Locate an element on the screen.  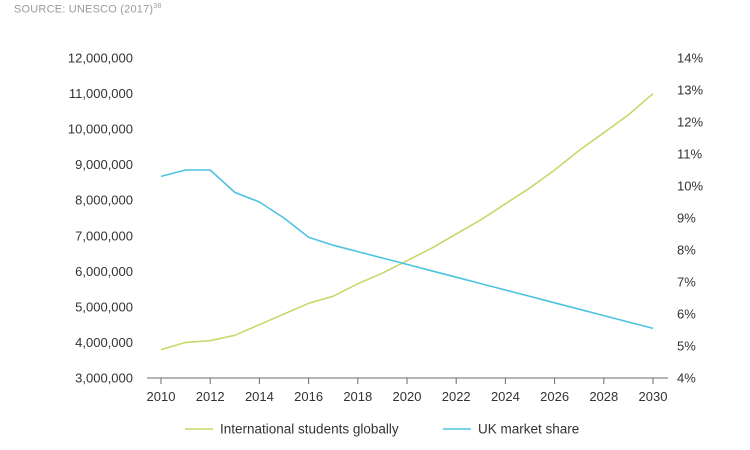
left-tick-label: 10,000,000 is located at coordinates (100, 129).